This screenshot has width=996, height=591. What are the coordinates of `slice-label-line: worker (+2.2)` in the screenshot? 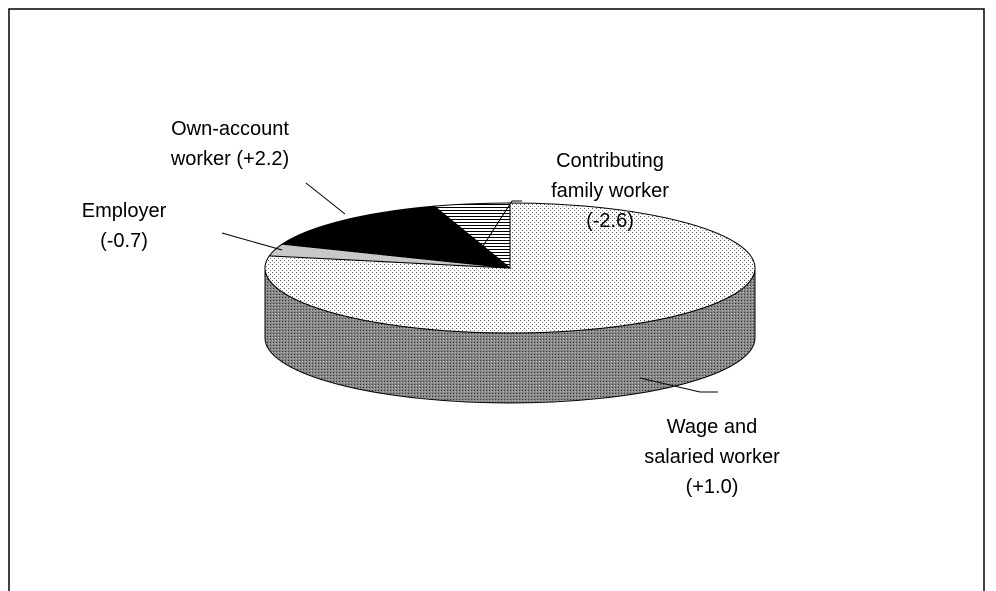 It's located at (229, 159).